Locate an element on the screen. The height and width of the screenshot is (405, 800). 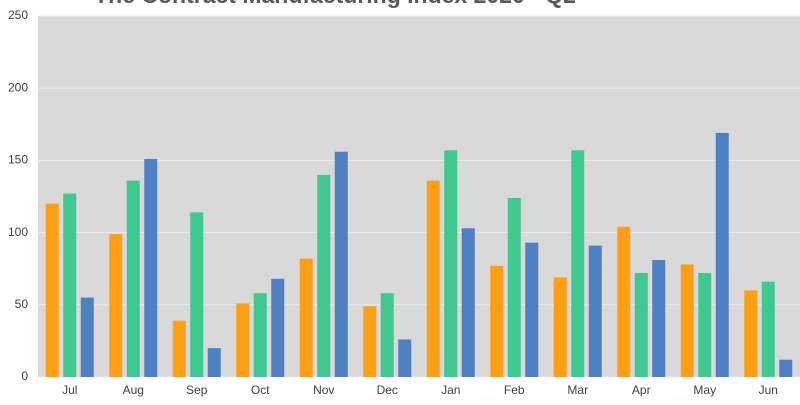
x-tick-label: Jan is located at coordinates (450, 390).